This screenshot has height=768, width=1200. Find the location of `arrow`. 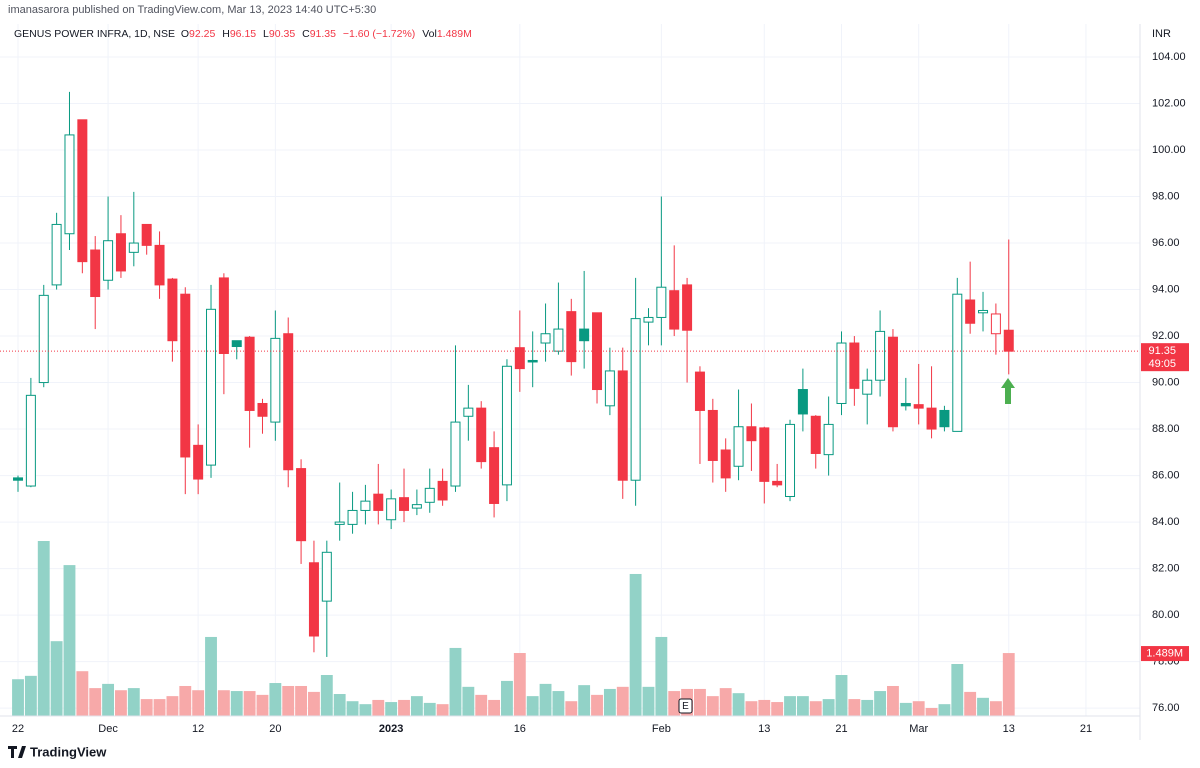

arrow is located at coordinates (1008, 391).